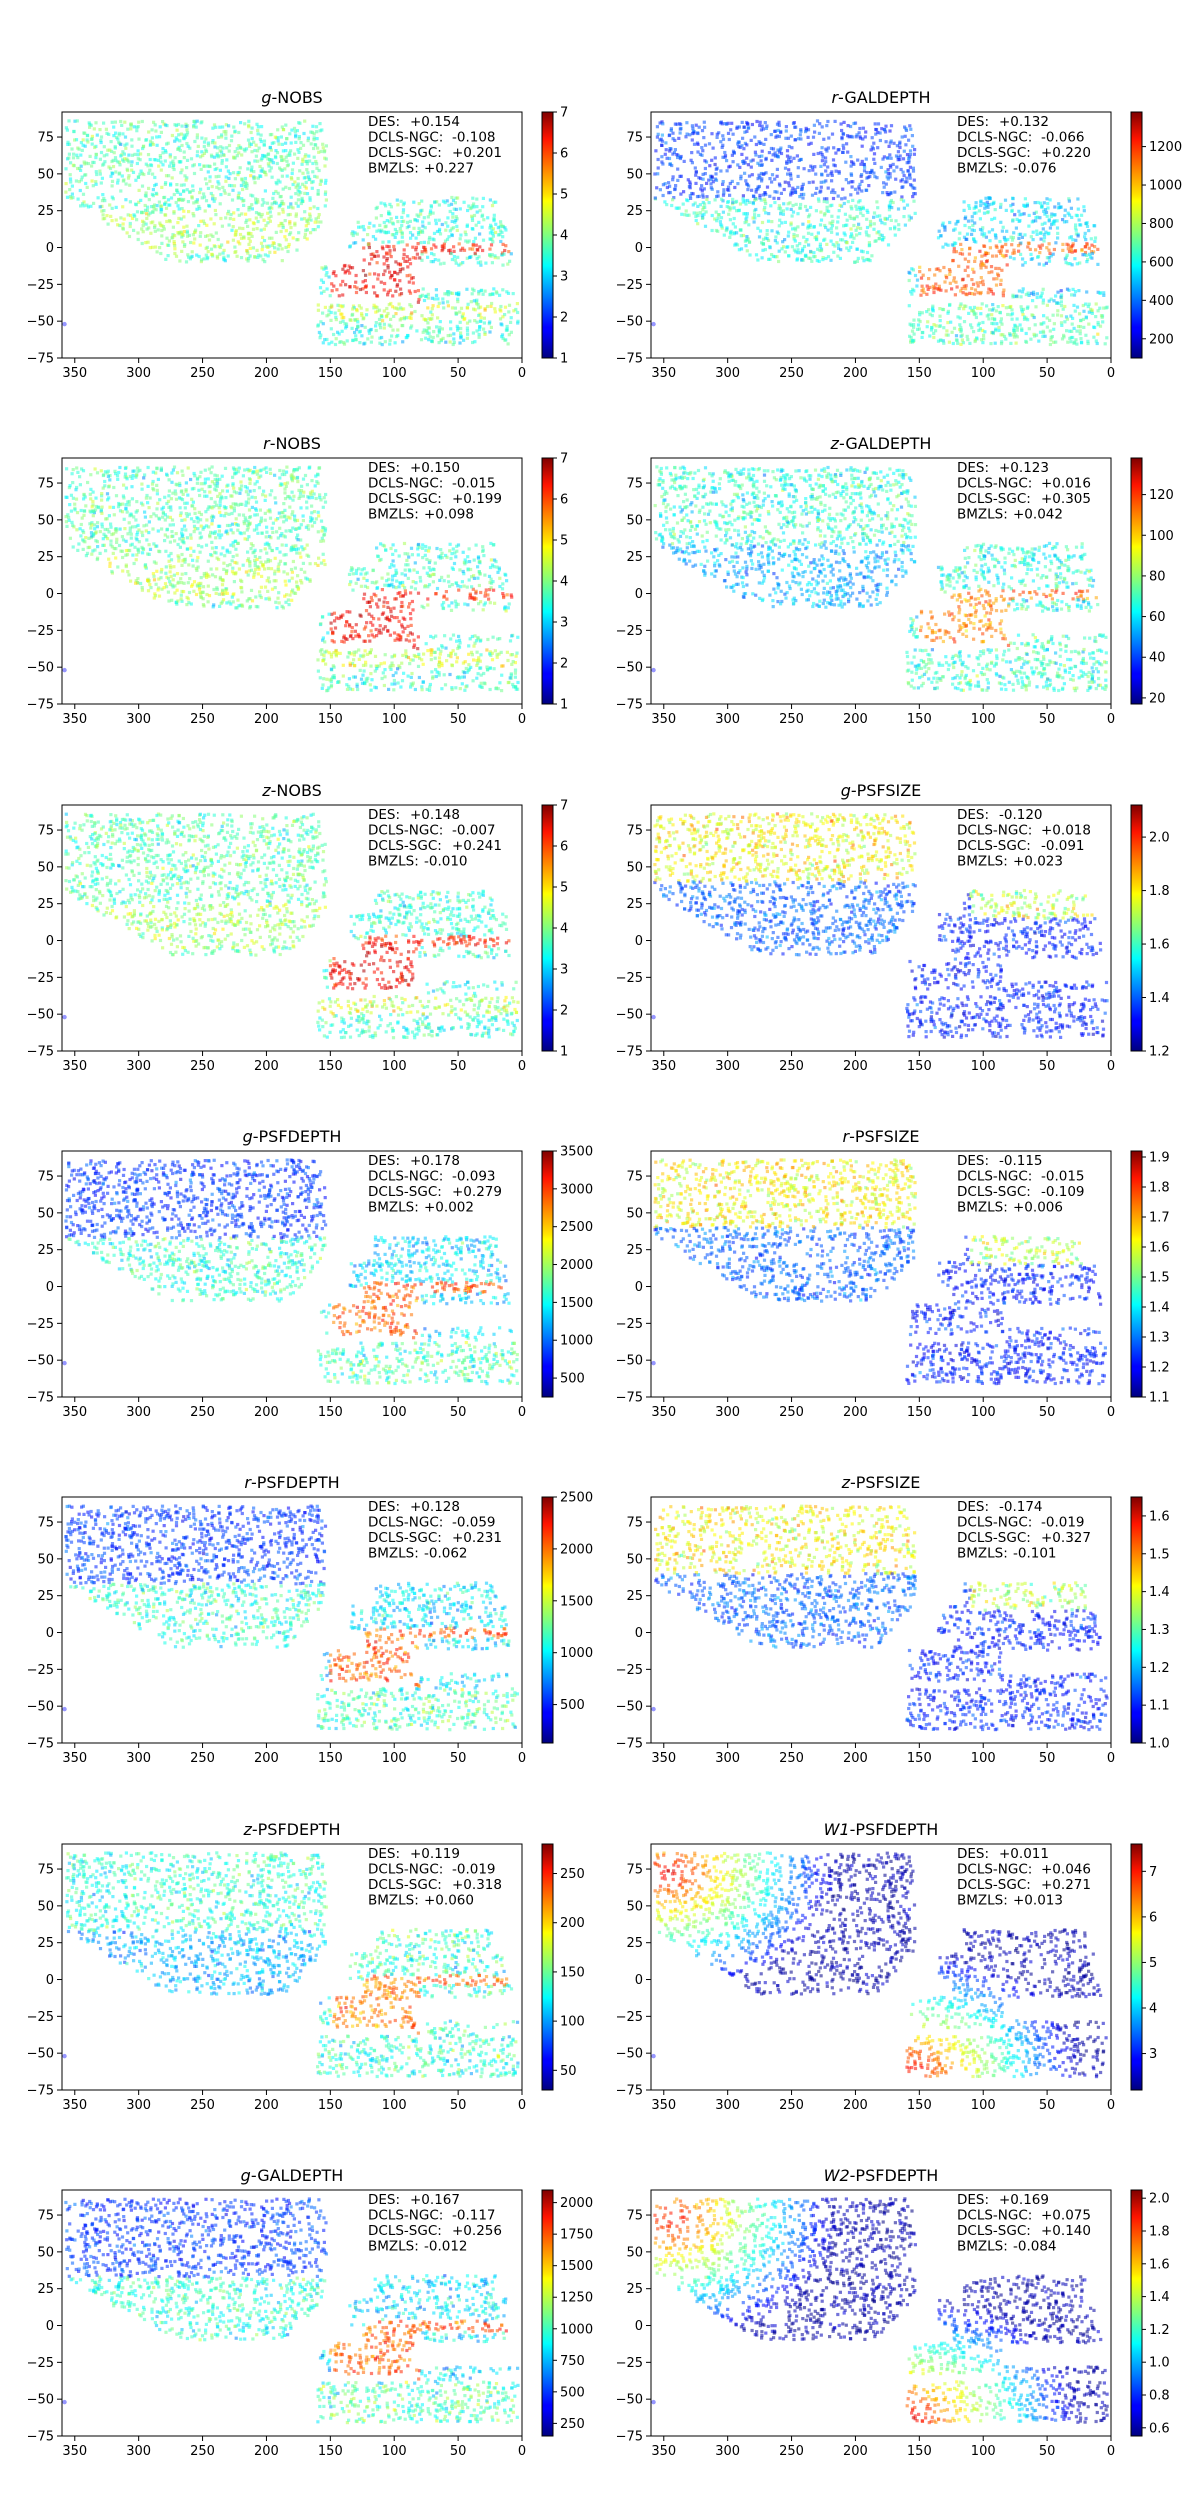 The height and width of the screenshot is (2500, 1200). I want to click on stat-label: BMZLS:, so click(982, 169).